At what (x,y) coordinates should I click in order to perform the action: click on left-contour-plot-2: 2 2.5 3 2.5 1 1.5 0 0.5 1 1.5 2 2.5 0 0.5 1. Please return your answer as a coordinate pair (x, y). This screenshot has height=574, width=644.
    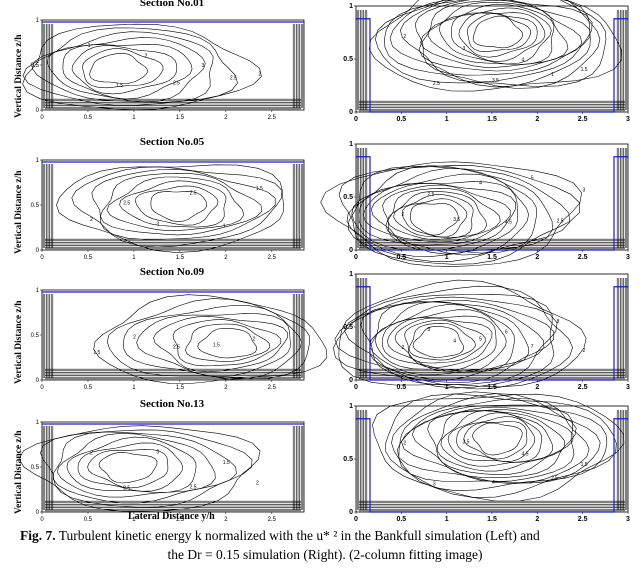
    Looking at the image, I should click on (171, 207).